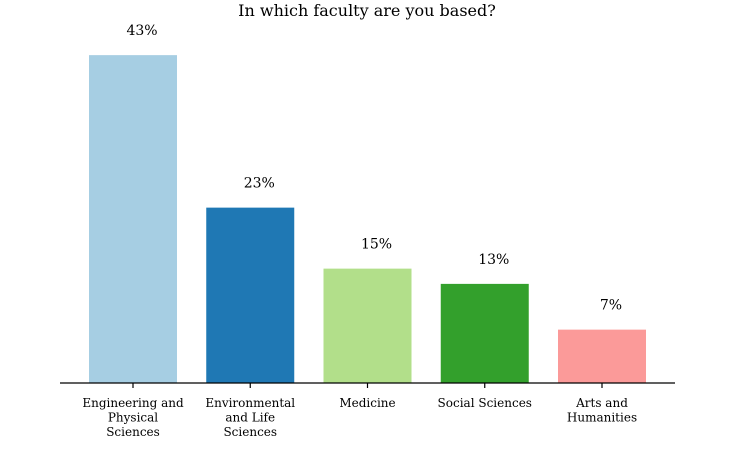 This screenshot has height=450, width=750. What do you see at coordinates (133, 403) in the screenshot?
I see `x-tick-label-line: Engineering and` at bounding box center [133, 403].